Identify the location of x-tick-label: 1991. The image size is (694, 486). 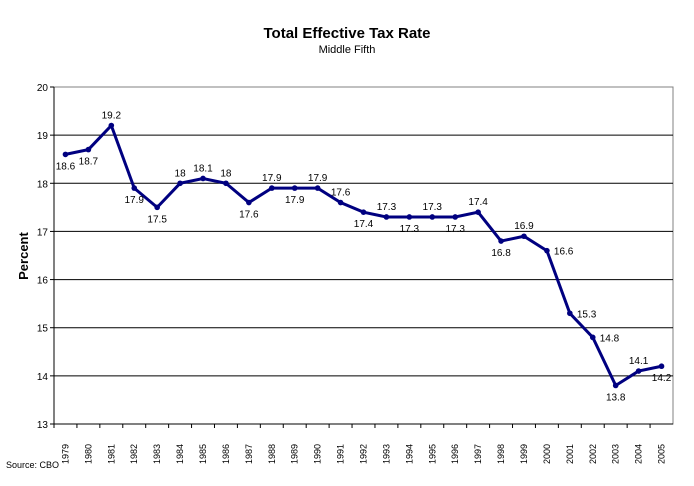
(341, 454).